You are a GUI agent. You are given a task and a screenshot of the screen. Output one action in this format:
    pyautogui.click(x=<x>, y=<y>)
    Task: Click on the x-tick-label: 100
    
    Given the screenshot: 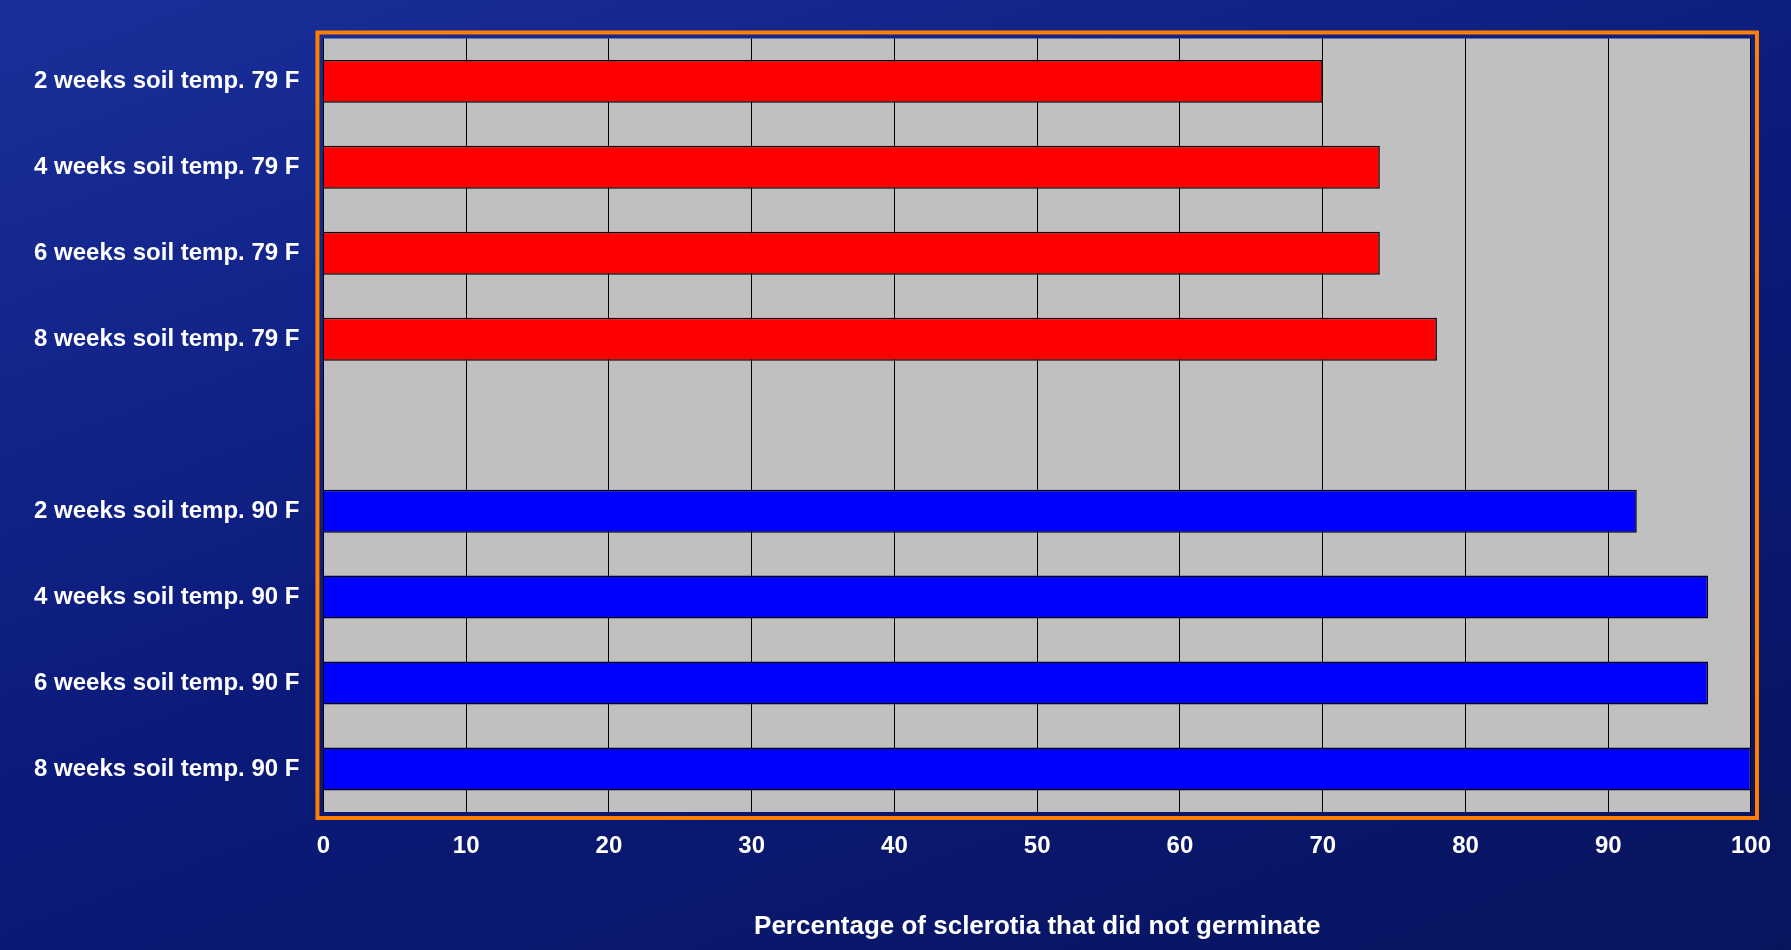 What is the action you would take?
    pyautogui.click(x=1750, y=845)
    